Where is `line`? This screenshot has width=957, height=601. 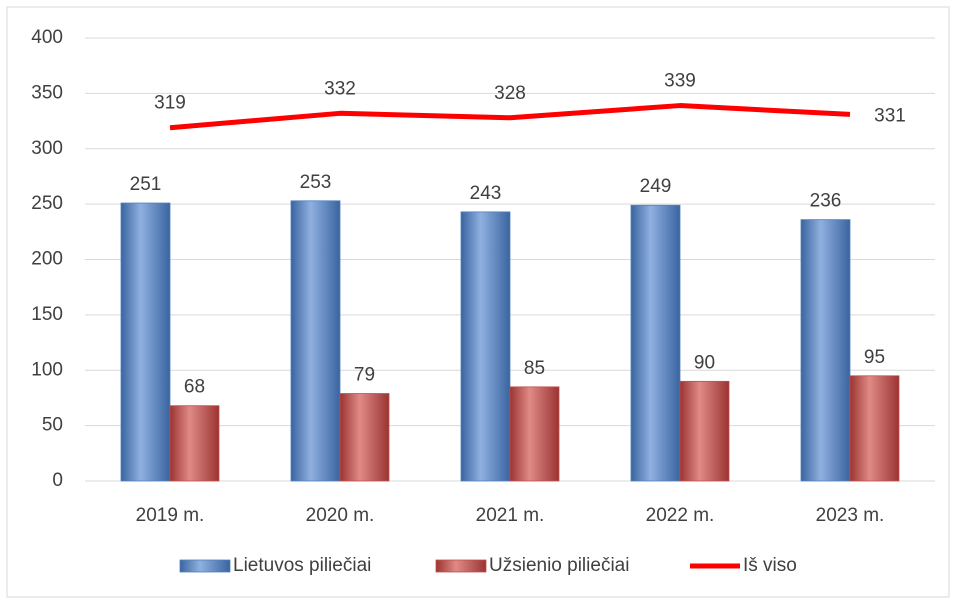 line is located at coordinates (510, 117).